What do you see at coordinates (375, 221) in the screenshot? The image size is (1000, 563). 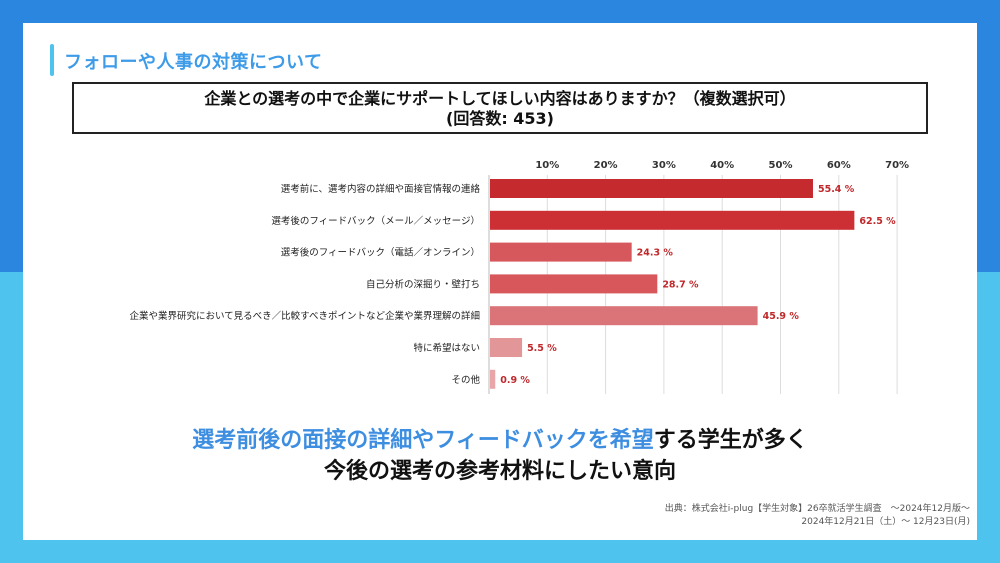 I see `category-label: 選考後のフィードバック（メール／メッセージ）` at bounding box center [375, 221].